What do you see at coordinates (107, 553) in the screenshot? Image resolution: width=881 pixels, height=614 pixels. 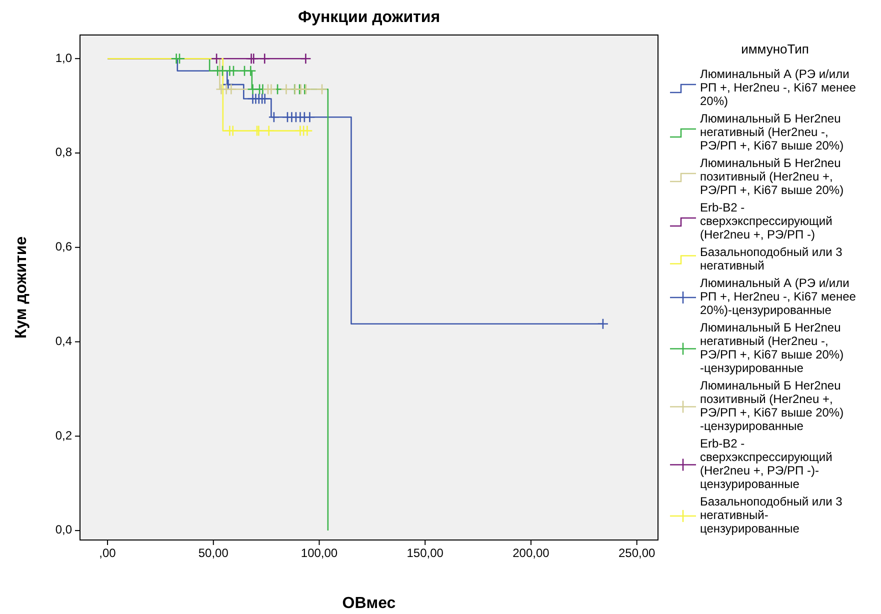 I see `x-tick-label: ,00` at bounding box center [107, 553].